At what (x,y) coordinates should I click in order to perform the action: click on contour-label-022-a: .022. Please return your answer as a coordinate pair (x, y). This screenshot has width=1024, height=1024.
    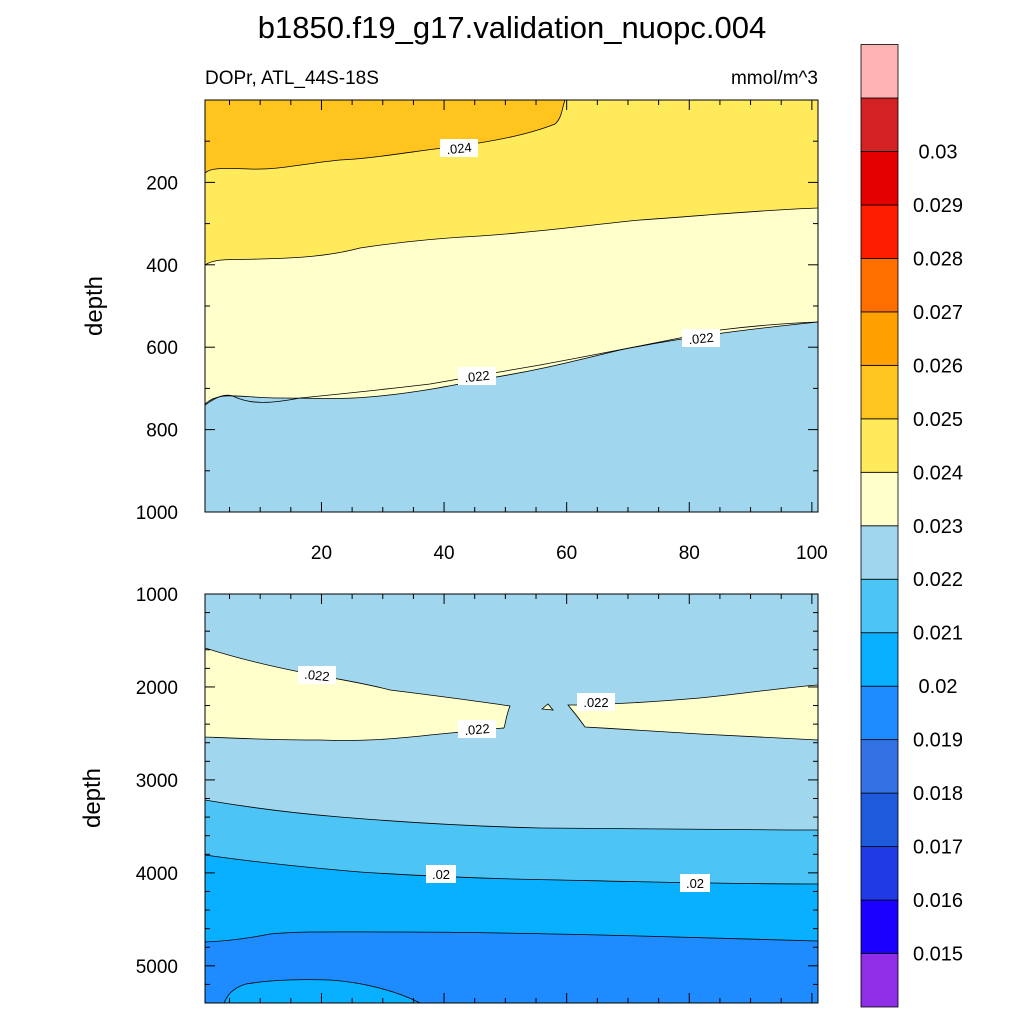
    Looking at the image, I should click on (477, 377).